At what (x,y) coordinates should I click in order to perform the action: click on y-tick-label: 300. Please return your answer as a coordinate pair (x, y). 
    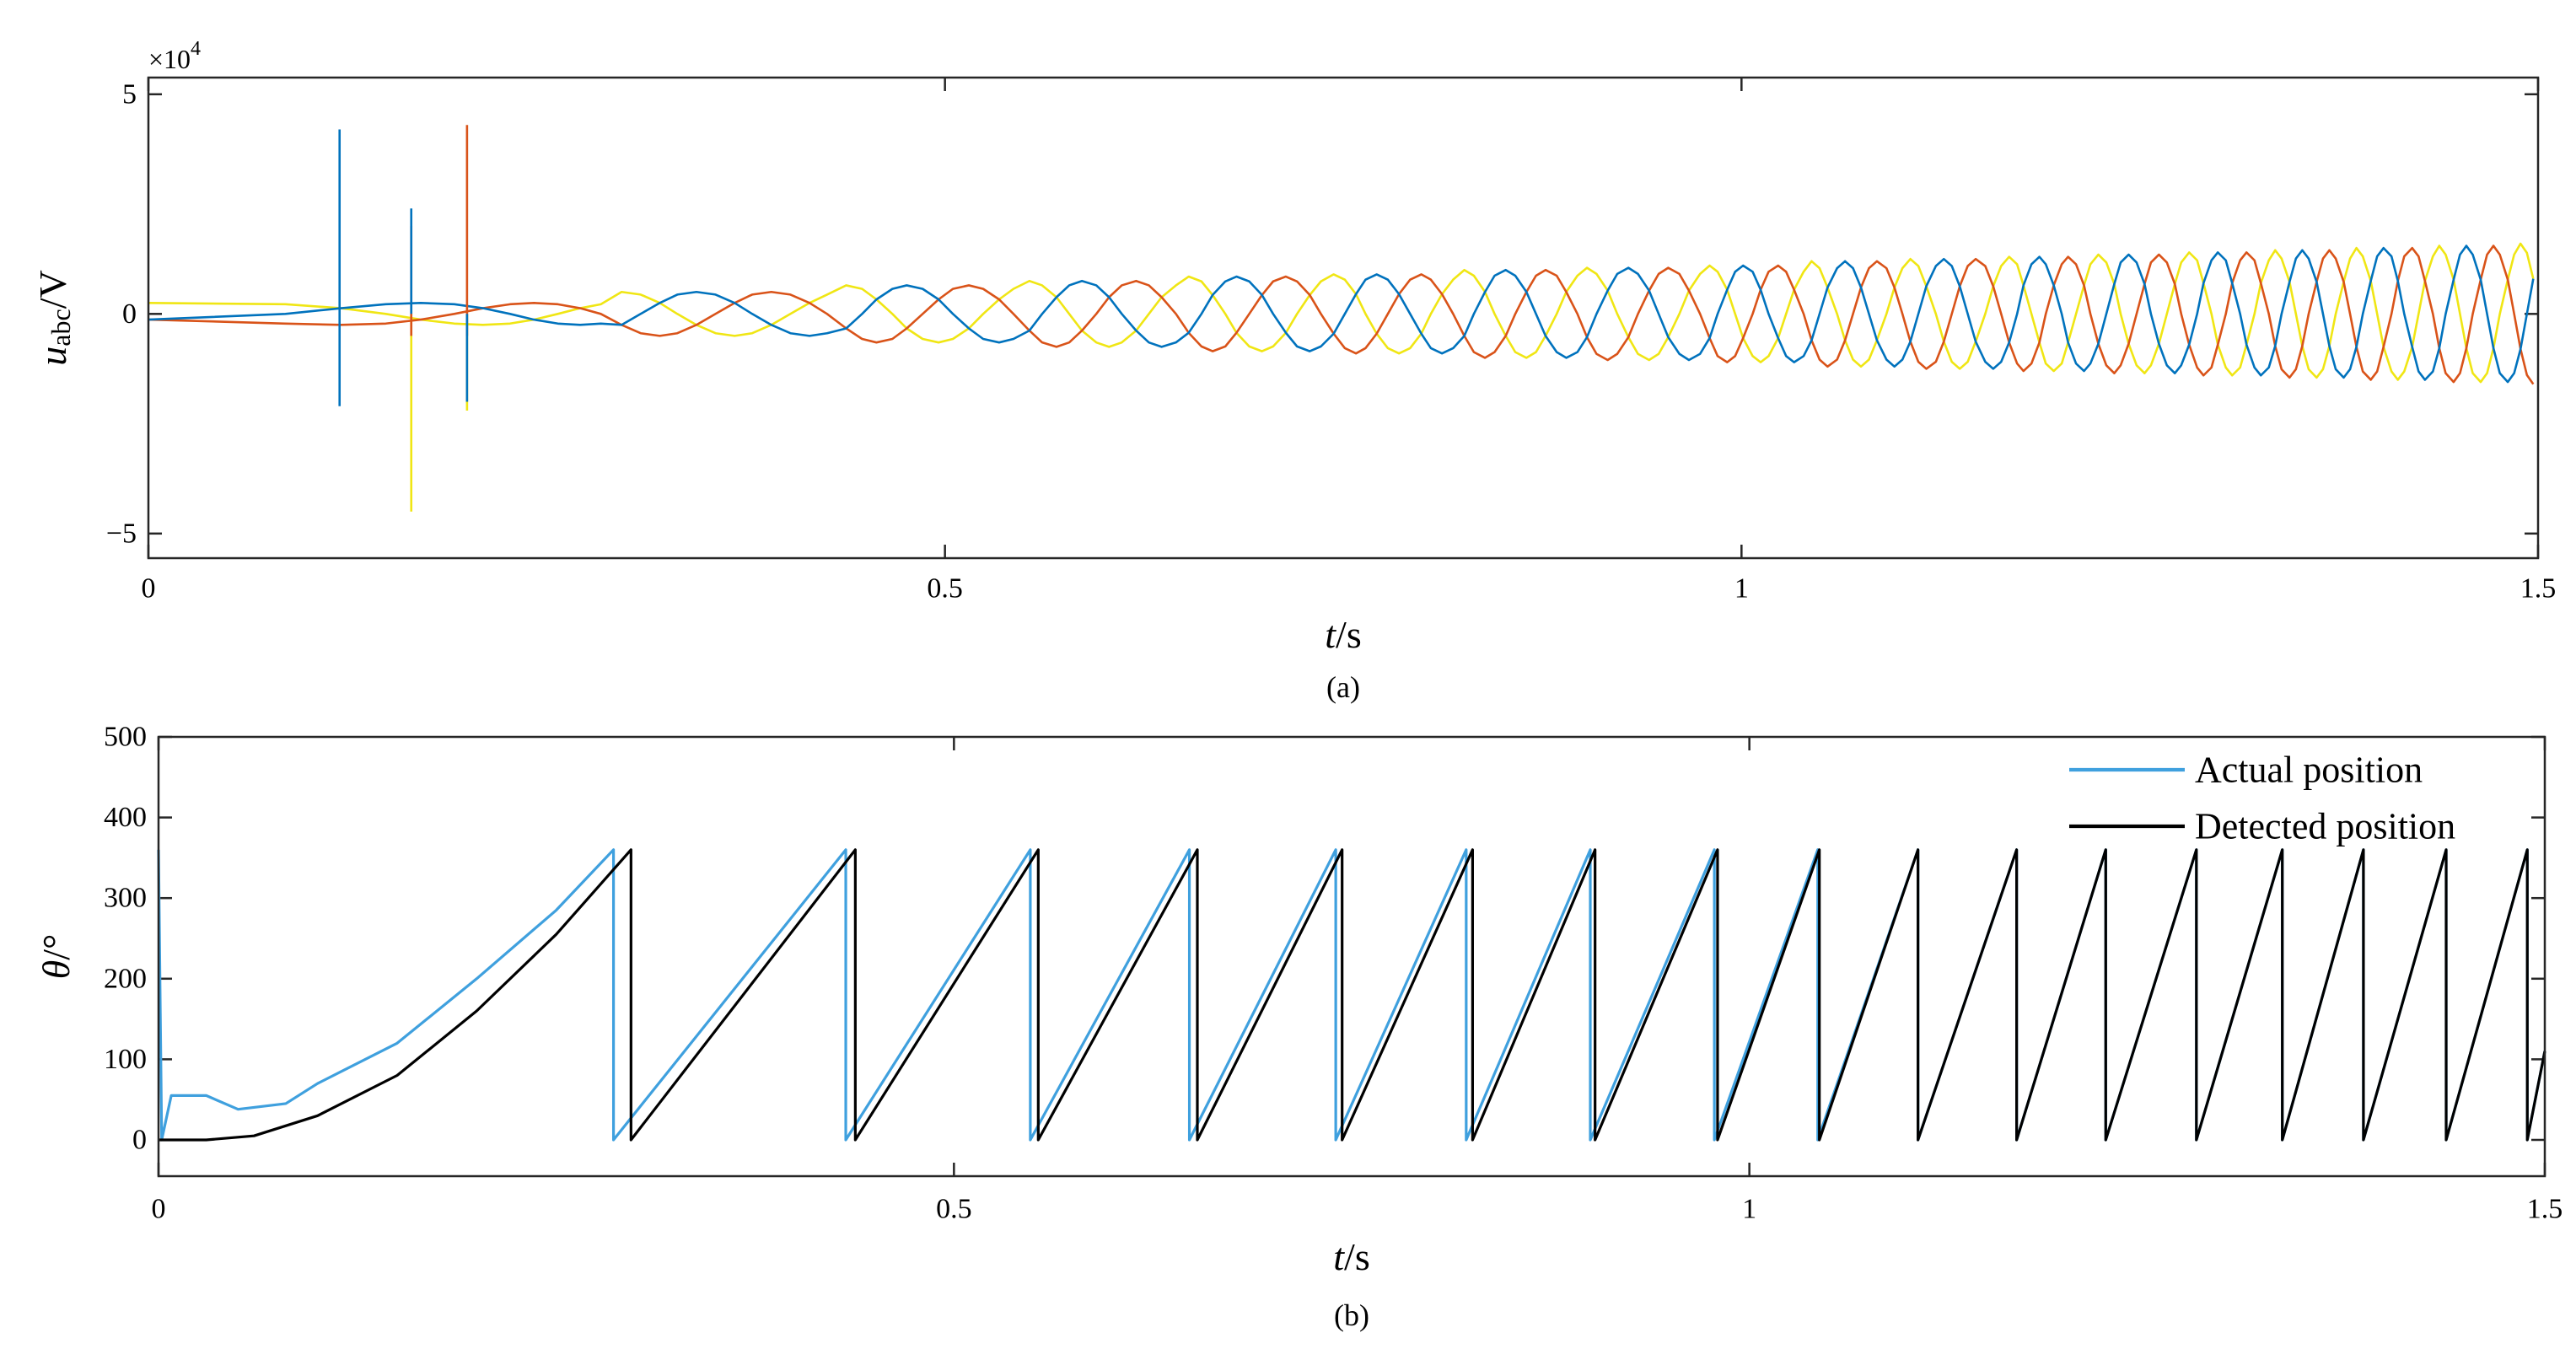
    Looking at the image, I should click on (125, 898).